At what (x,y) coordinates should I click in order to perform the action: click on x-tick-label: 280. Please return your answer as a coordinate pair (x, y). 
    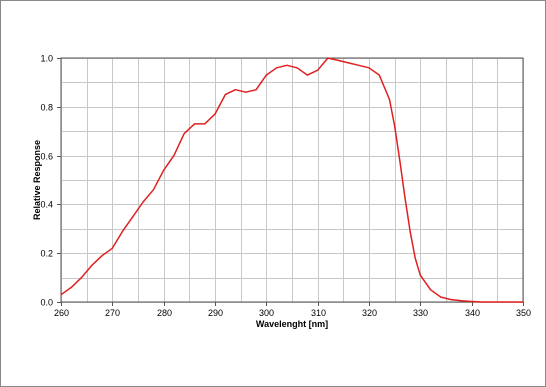
    Looking at the image, I should click on (164, 313).